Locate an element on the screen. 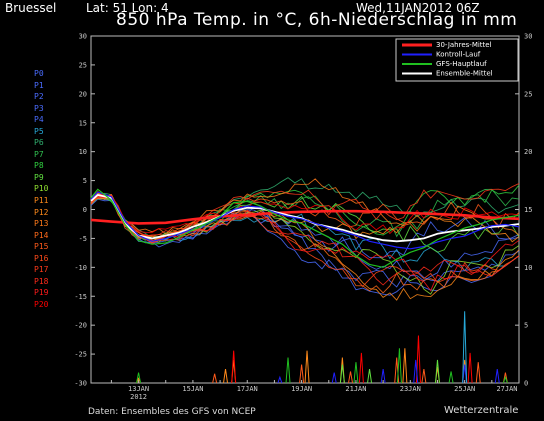  y-right-tick-label: 10 is located at coordinates (528, 268).